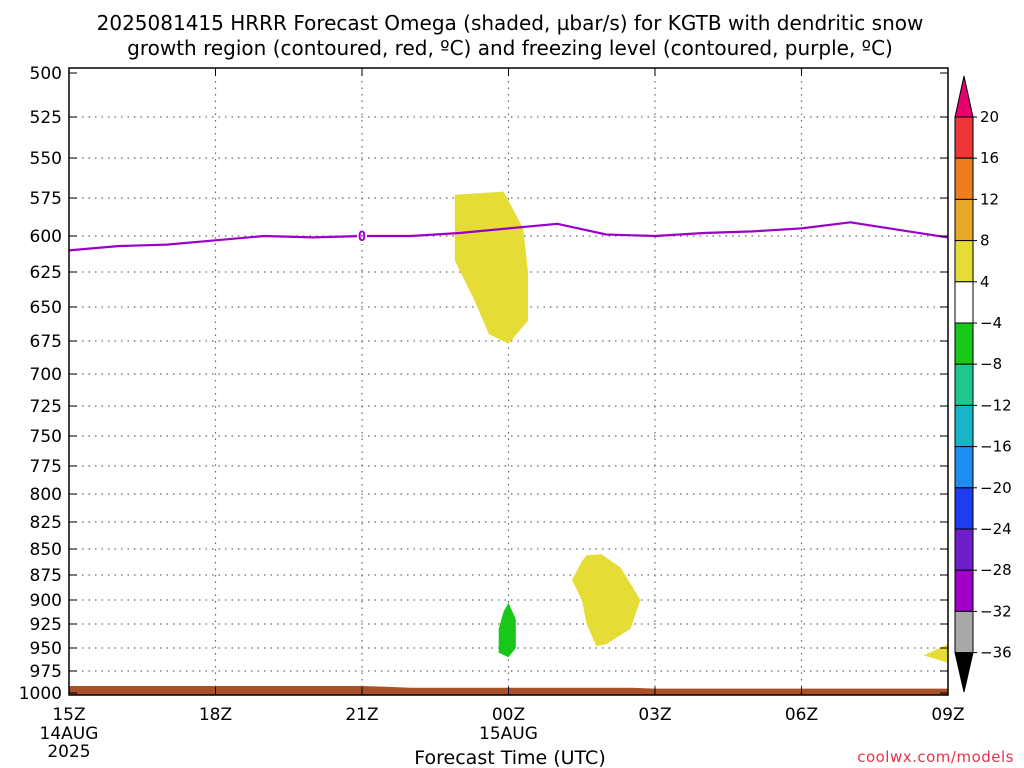  What do you see at coordinates (508, 734) in the screenshot?
I see `x-tick-date-label: 15AUG` at bounding box center [508, 734].